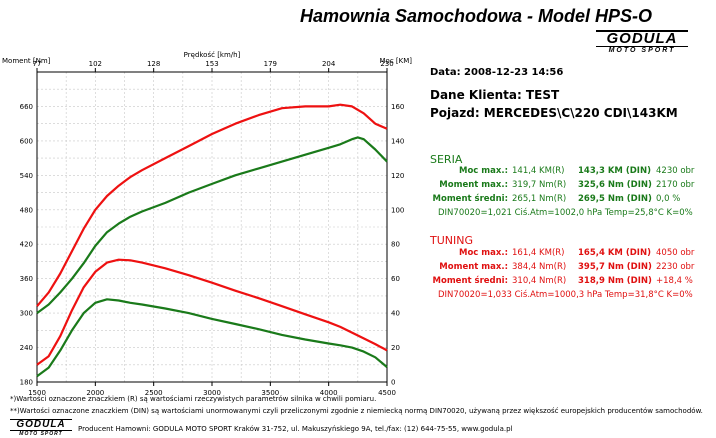 The image size is (716, 438). I want to click on x-tick-label: 3500, so click(270, 392).